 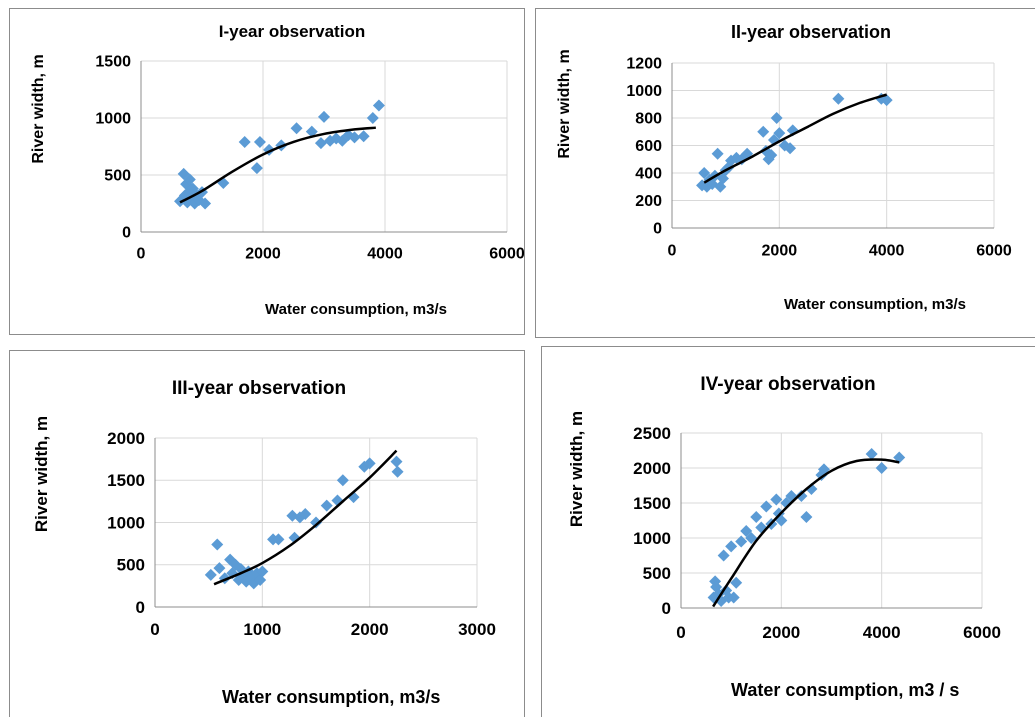 I want to click on y-tick-label: 200, so click(x=648, y=201).